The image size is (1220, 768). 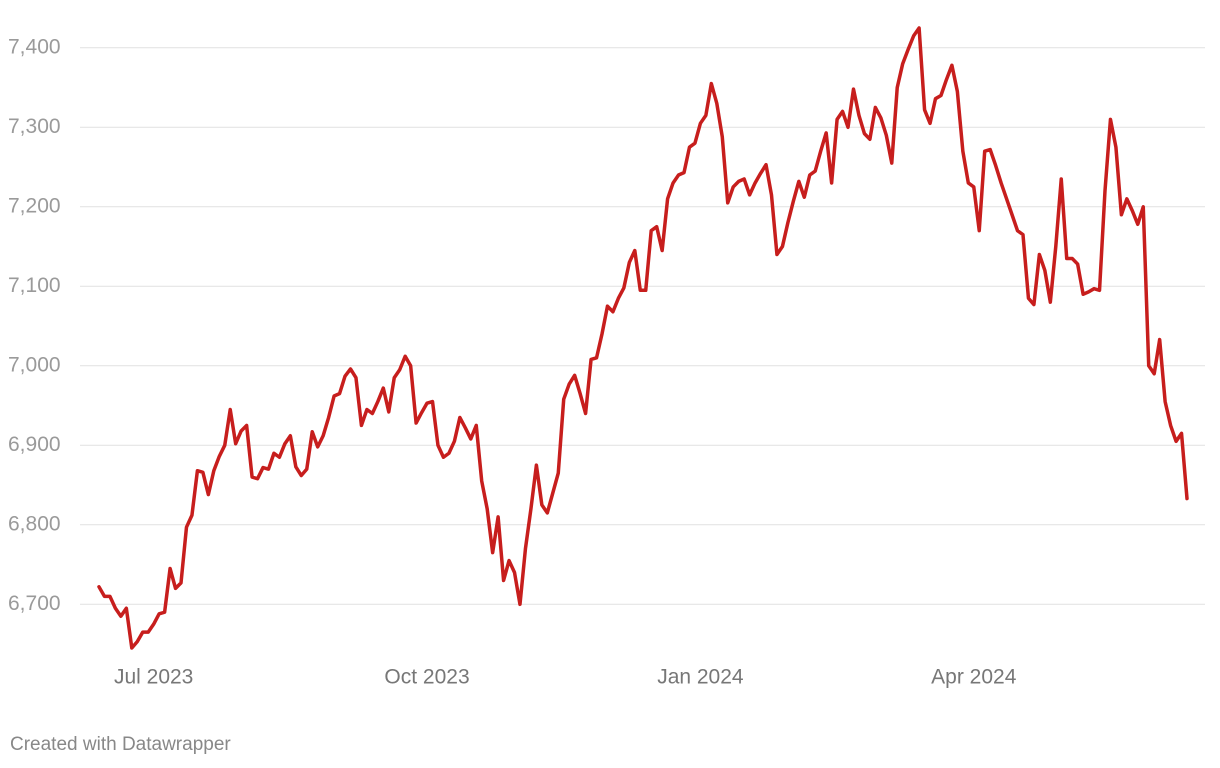 I want to click on y-tick-label: 7,000, so click(x=34, y=364).